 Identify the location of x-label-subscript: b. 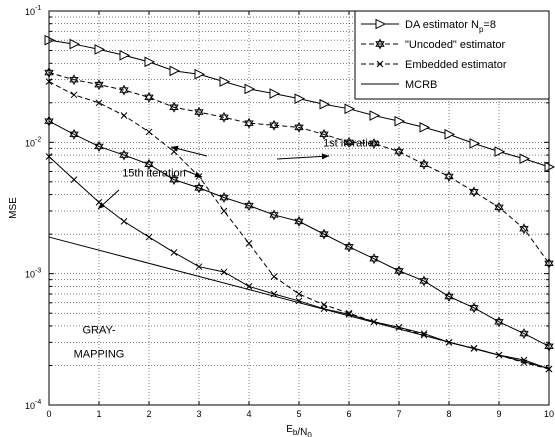
(295, 432).